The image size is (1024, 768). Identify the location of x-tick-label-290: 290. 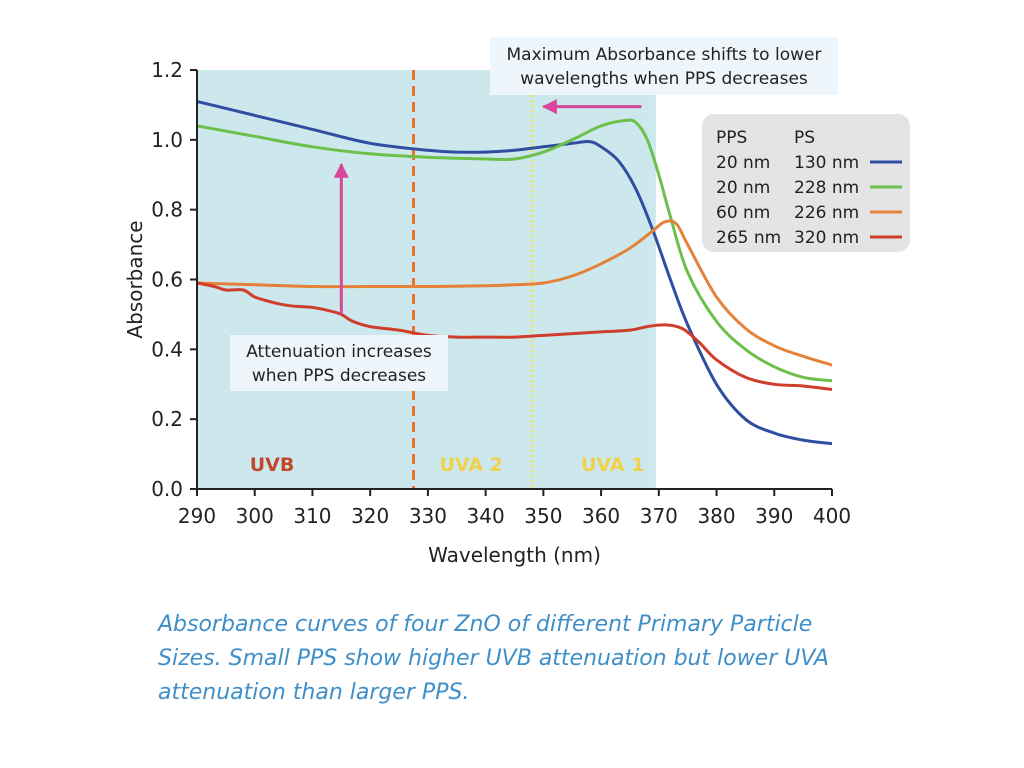
(197, 516).